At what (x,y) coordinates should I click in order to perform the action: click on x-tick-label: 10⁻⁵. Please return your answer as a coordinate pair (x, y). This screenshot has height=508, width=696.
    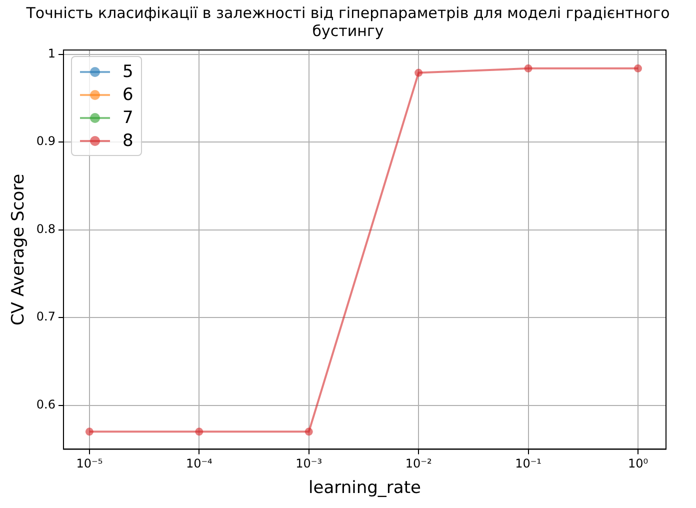
    Looking at the image, I should click on (89, 463).